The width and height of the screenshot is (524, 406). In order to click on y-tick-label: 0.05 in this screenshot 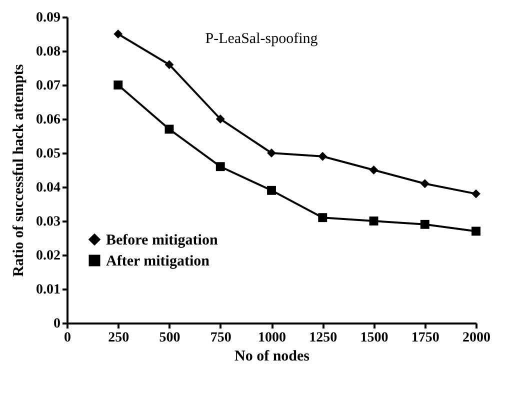, I will do `click(48, 154)`.